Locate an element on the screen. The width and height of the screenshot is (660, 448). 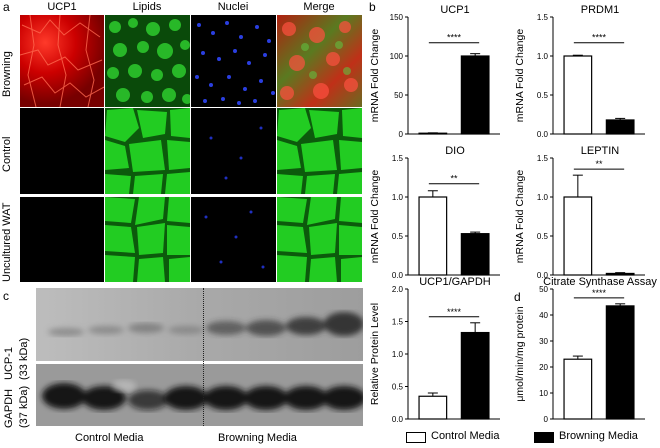
legend: Control Media Browning Media is located at coordinates (531, 438).